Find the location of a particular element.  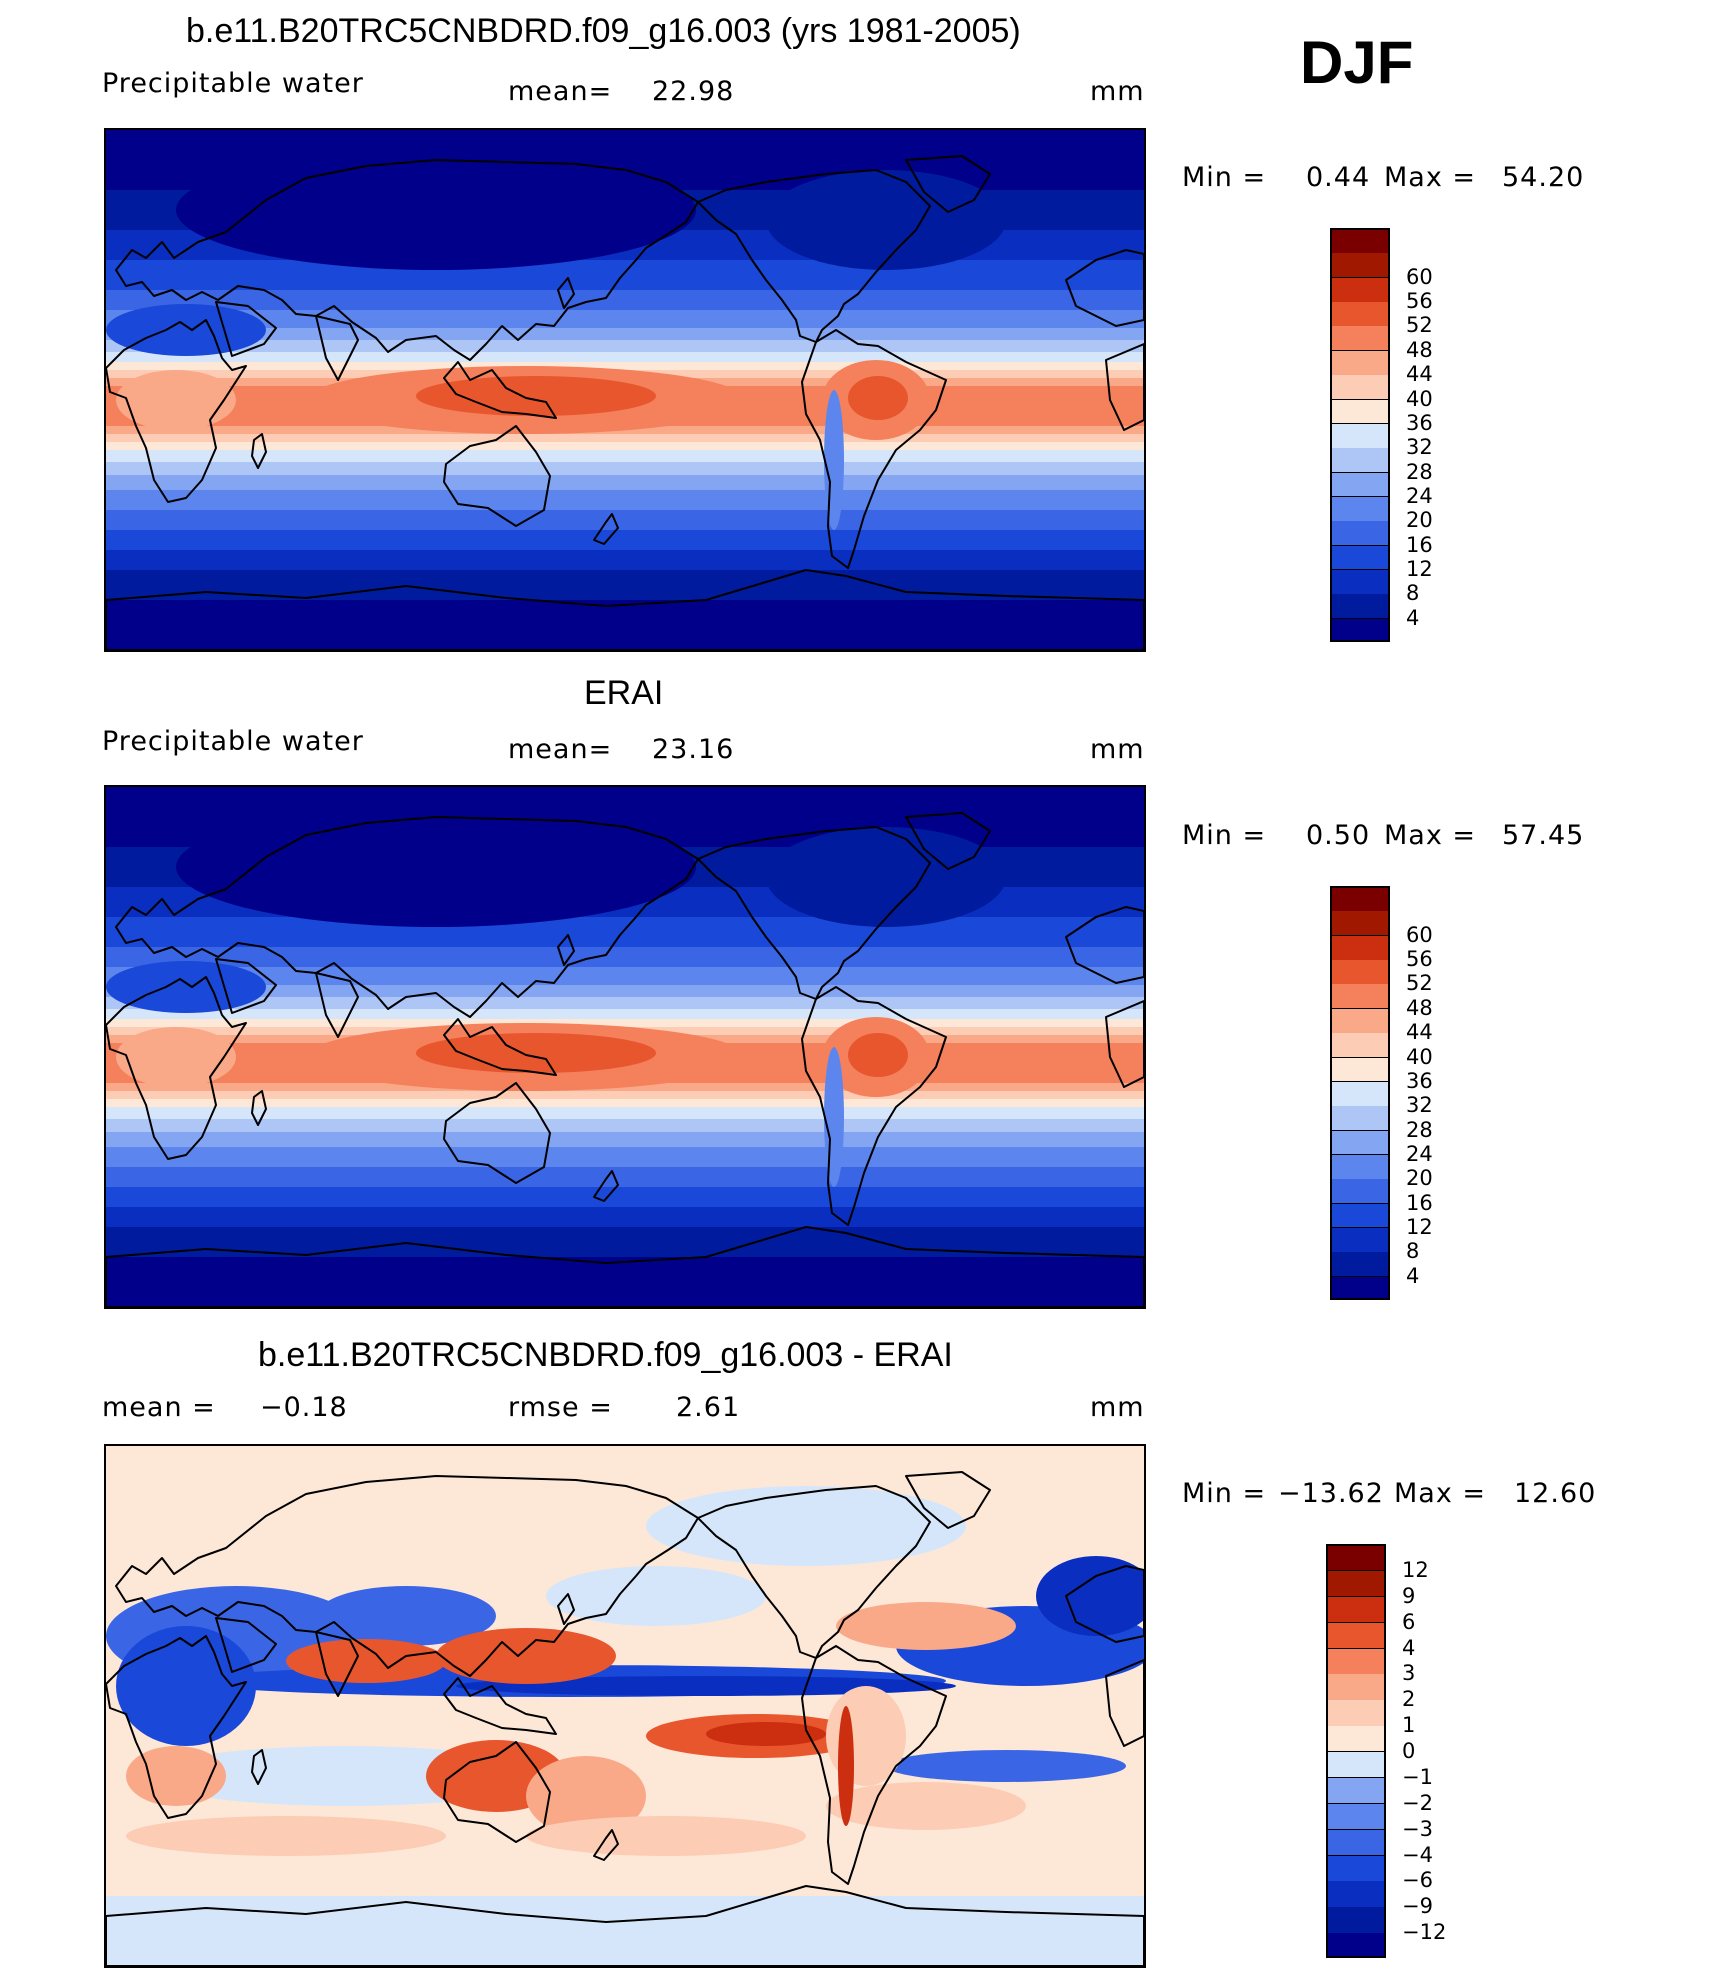

colorbar-tick-label: 48 is located at coordinates (1419, 1007).